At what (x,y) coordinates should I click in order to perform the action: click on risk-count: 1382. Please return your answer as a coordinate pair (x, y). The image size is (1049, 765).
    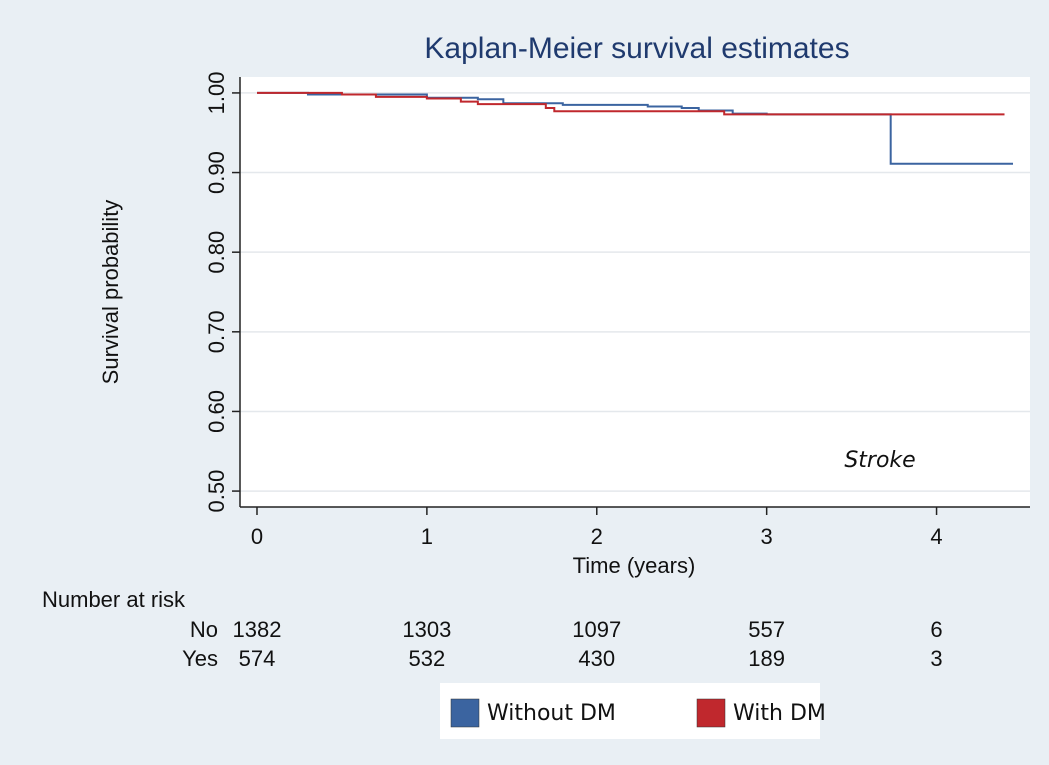
    Looking at the image, I should click on (257, 629).